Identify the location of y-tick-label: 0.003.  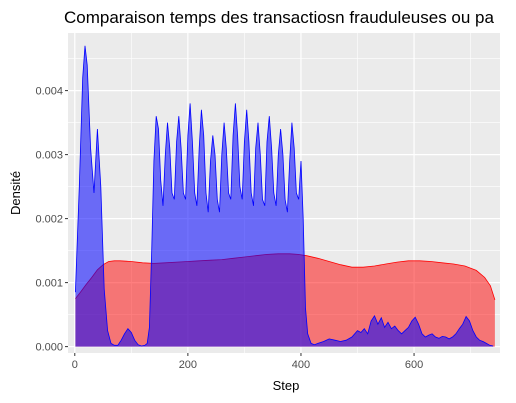
(49, 156).